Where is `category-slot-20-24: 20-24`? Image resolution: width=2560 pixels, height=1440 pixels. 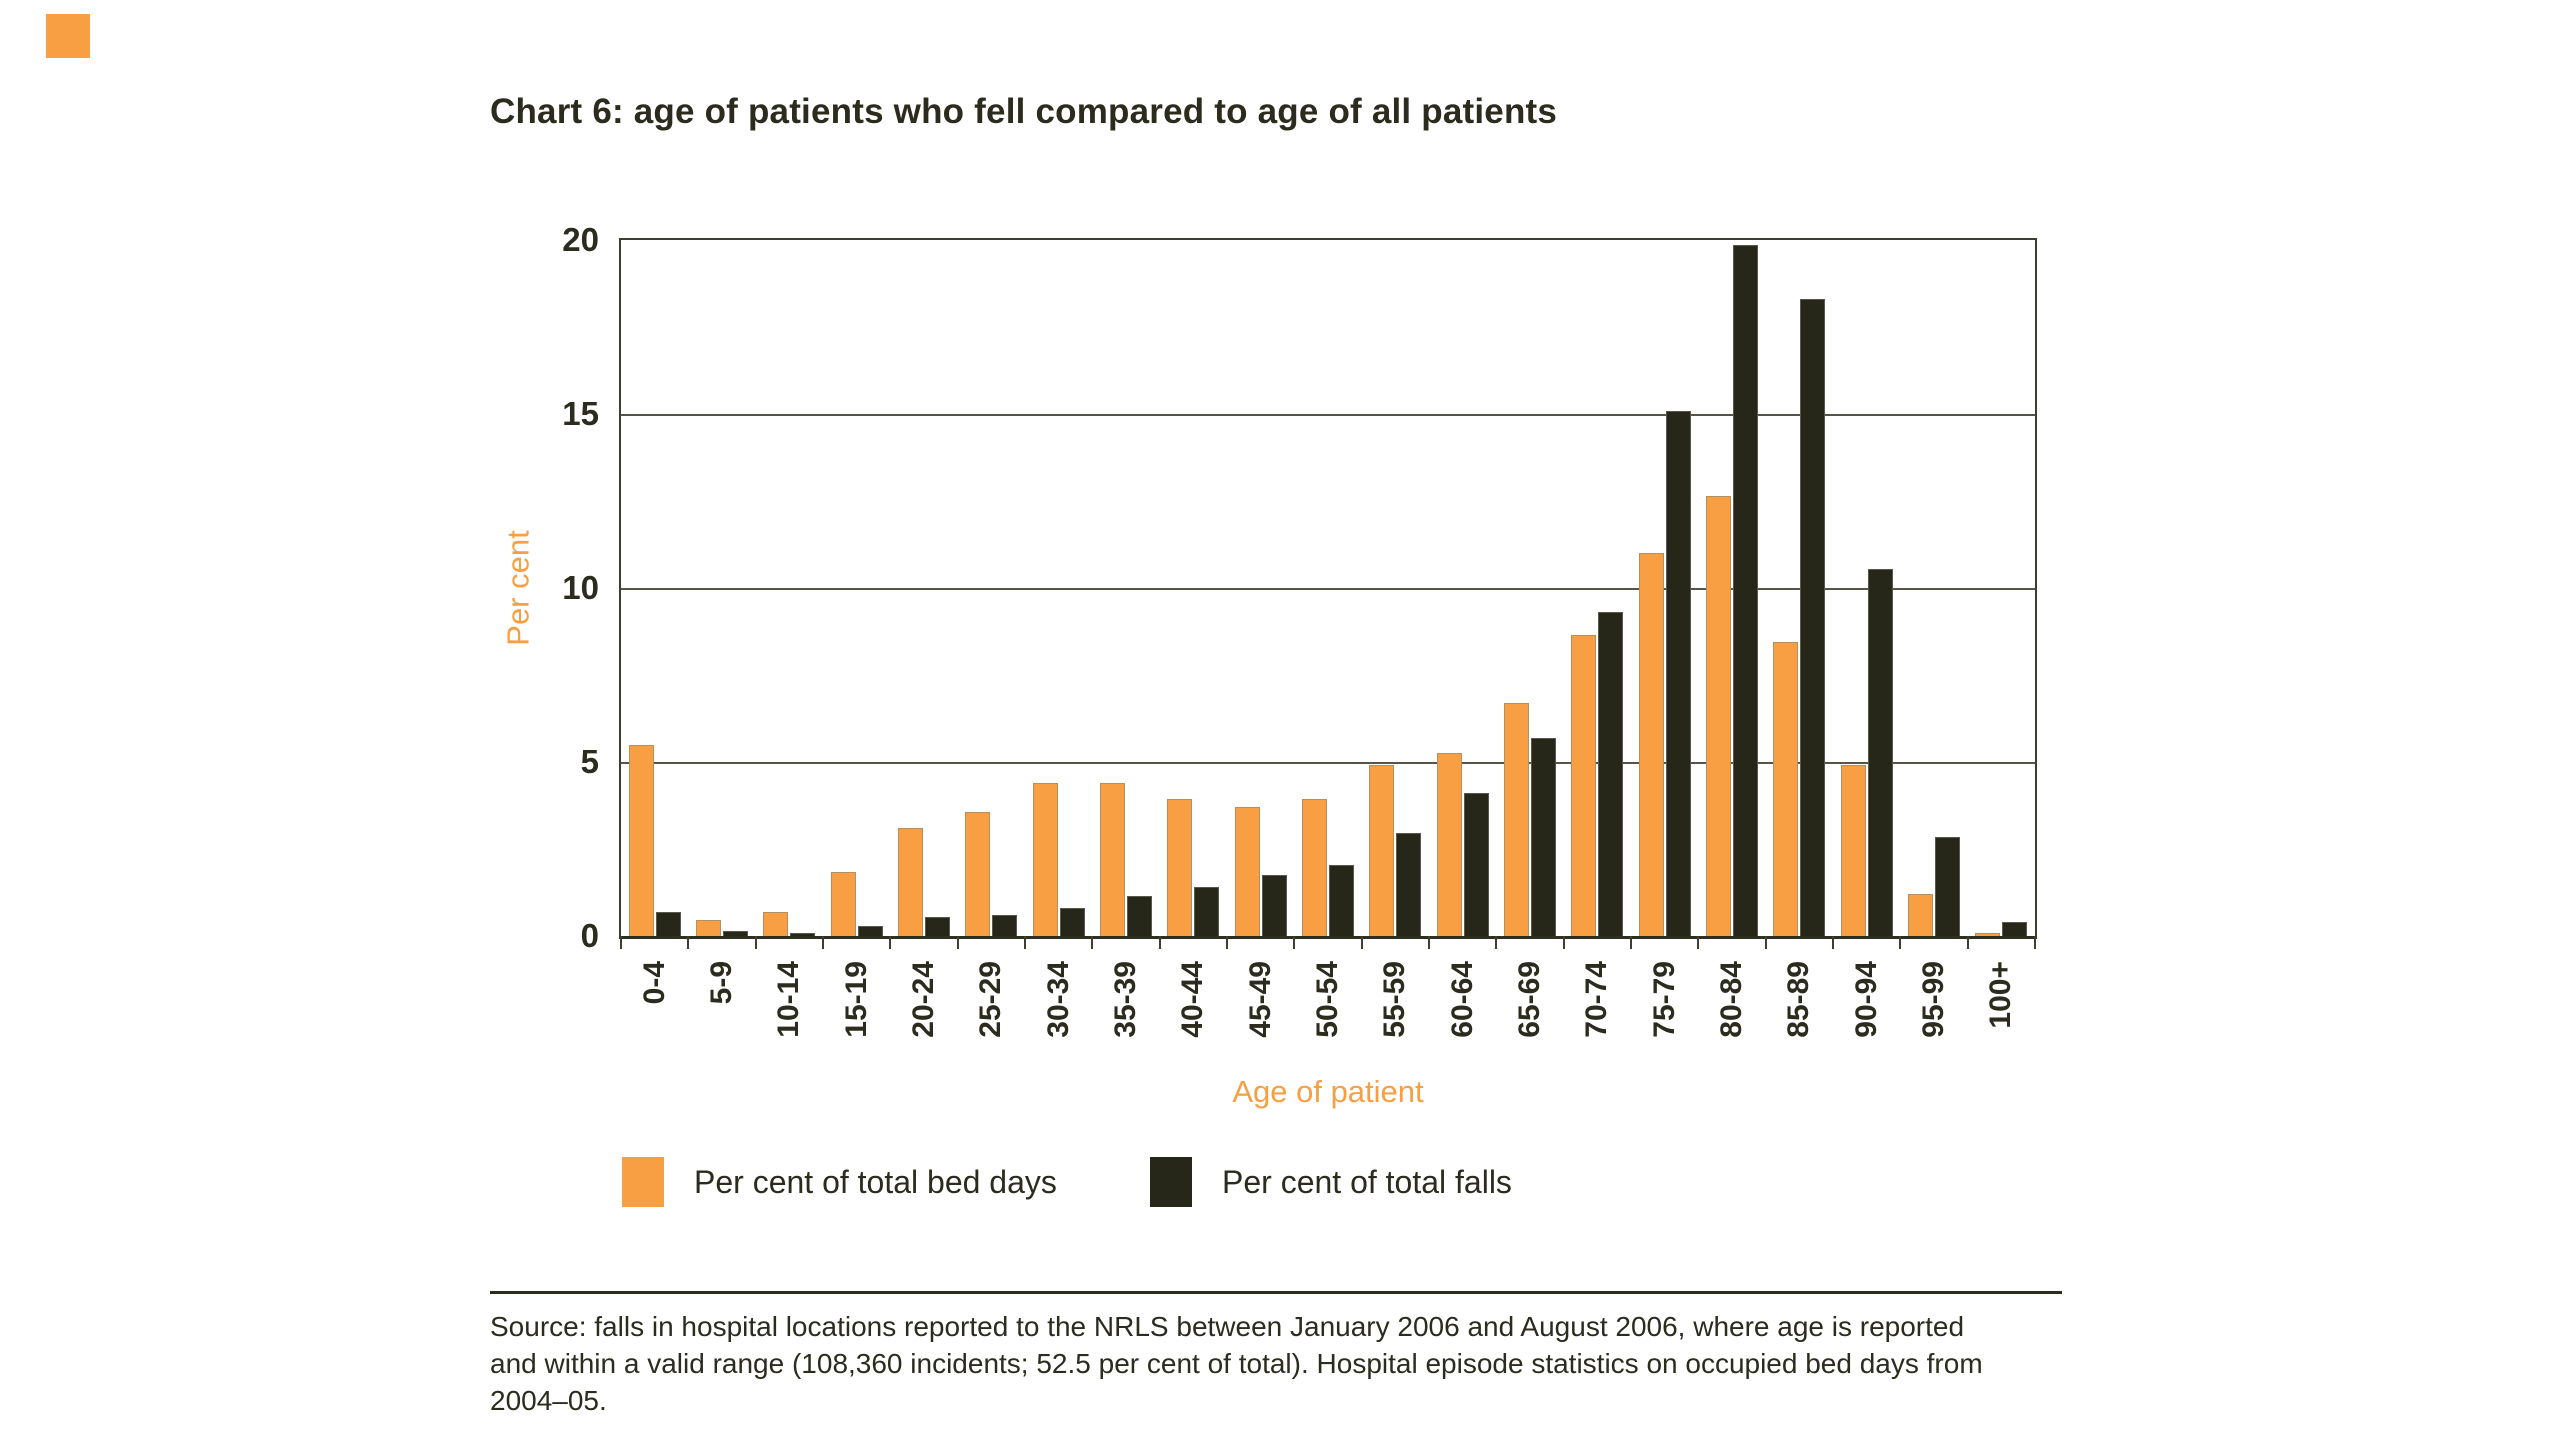 category-slot-20-24: 20-24 is located at coordinates (924, 639).